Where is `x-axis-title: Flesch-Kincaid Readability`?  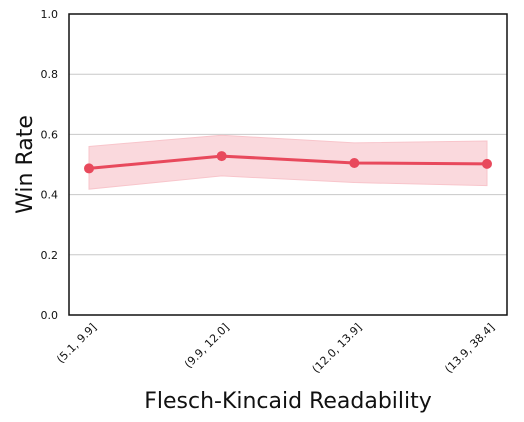
x-axis-title: Flesch-Kincaid Readability is located at coordinates (288, 401).